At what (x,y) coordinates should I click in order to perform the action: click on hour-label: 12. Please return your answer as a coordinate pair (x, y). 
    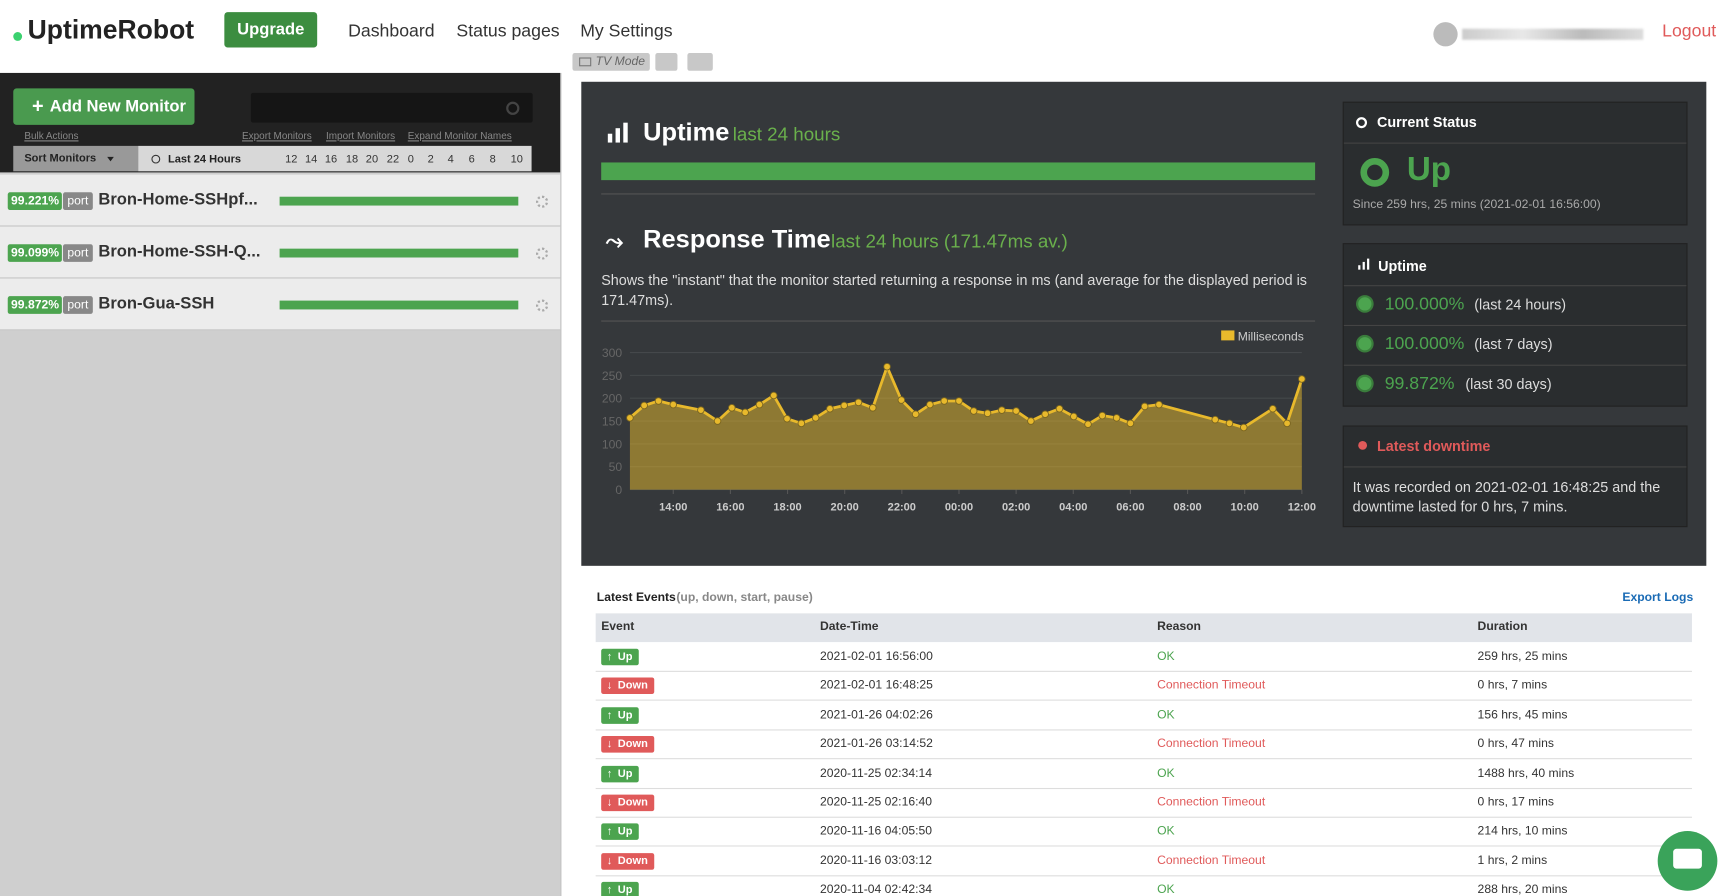
    Looking at the image, I should click on (291, 159).